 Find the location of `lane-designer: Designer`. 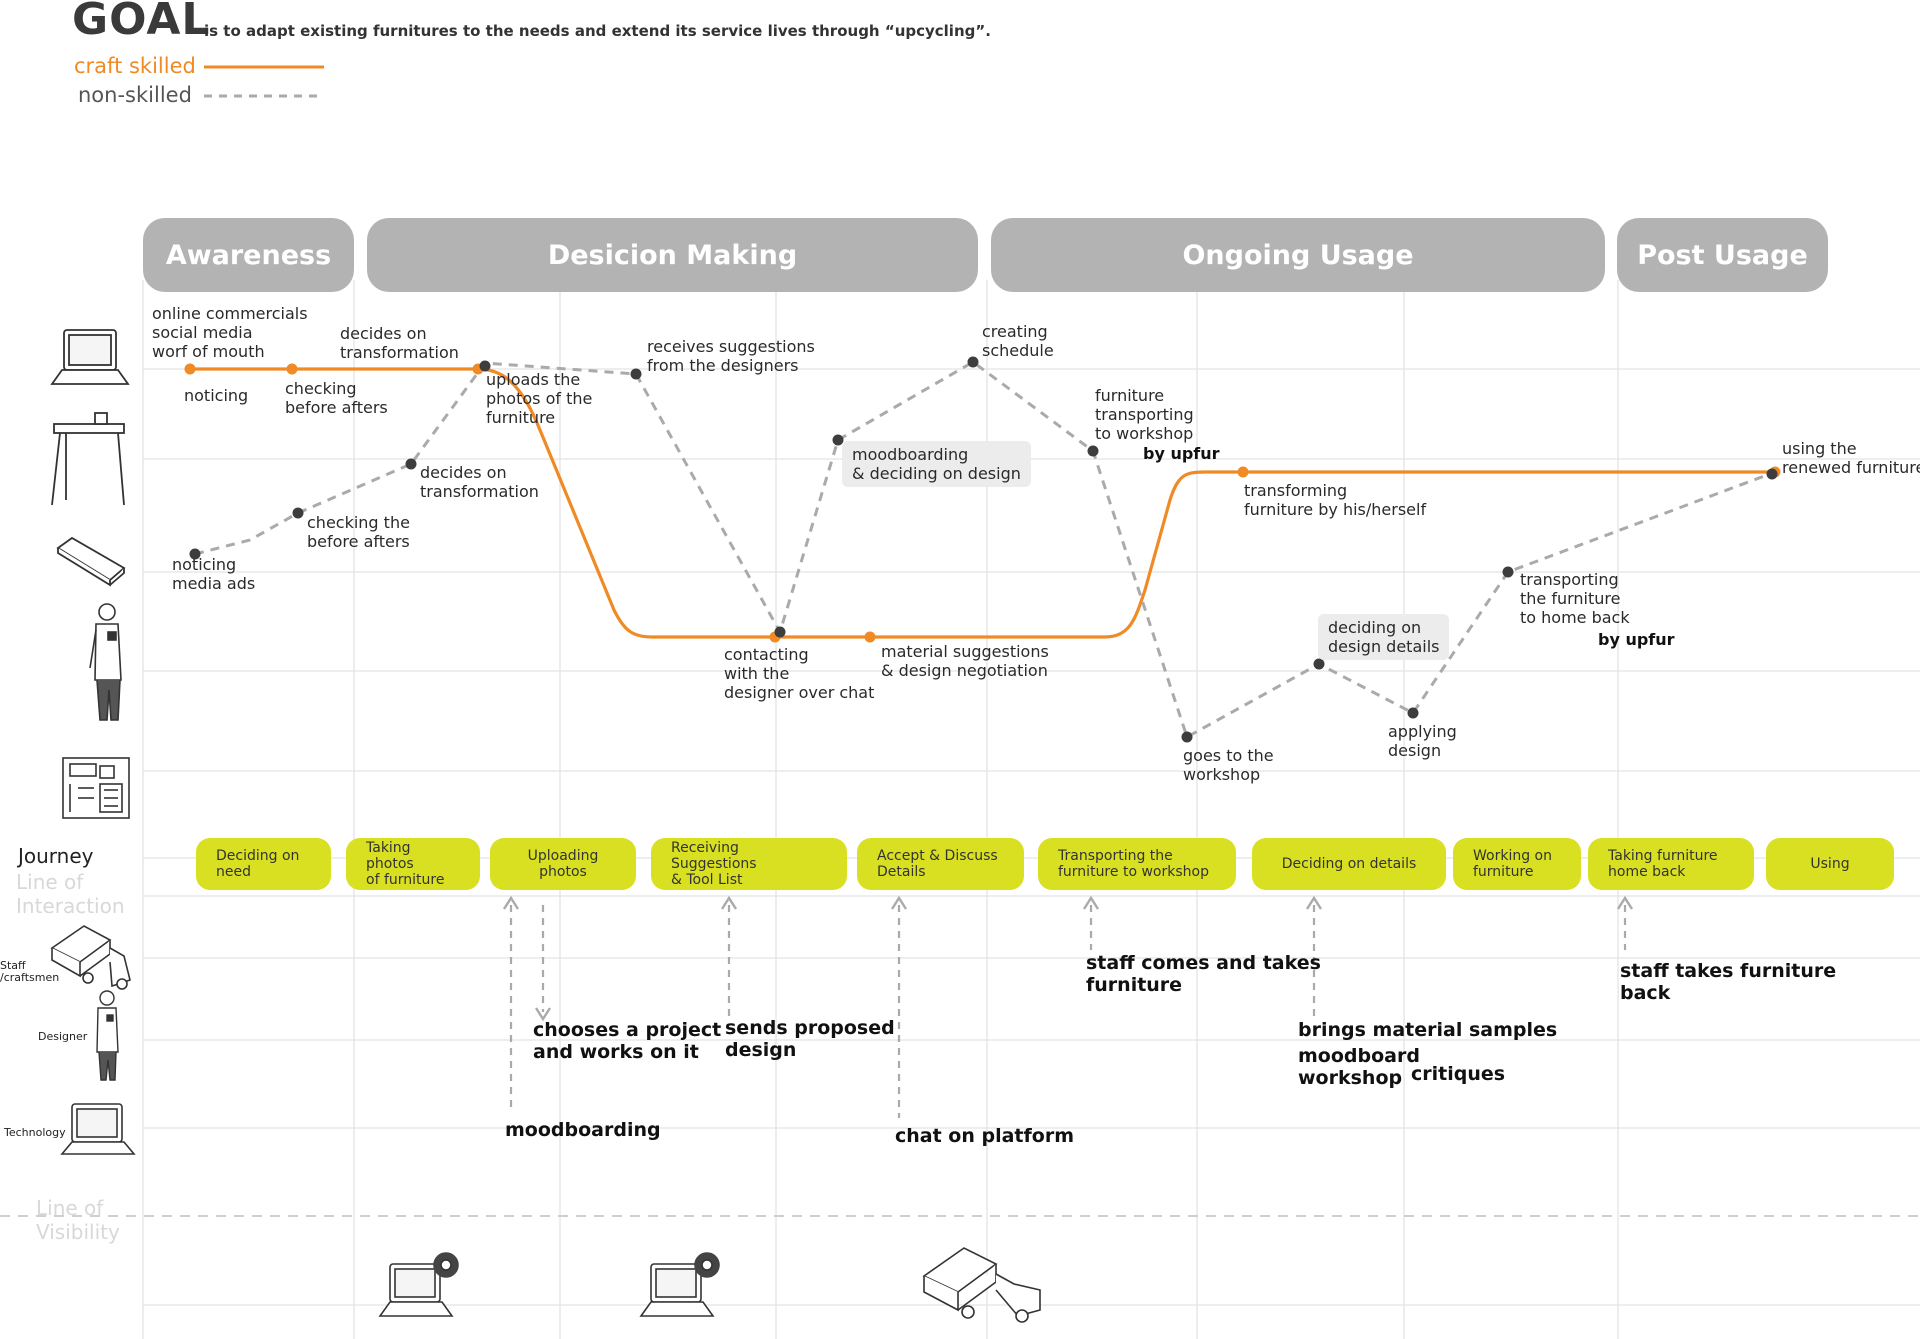

lane-designer: Designer is located at coordinates (63, 1036).